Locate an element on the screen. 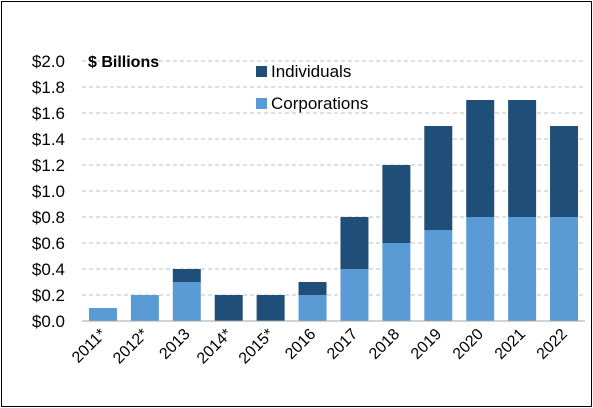  bar-corporations-2020 is located at coordinates (480, 269).